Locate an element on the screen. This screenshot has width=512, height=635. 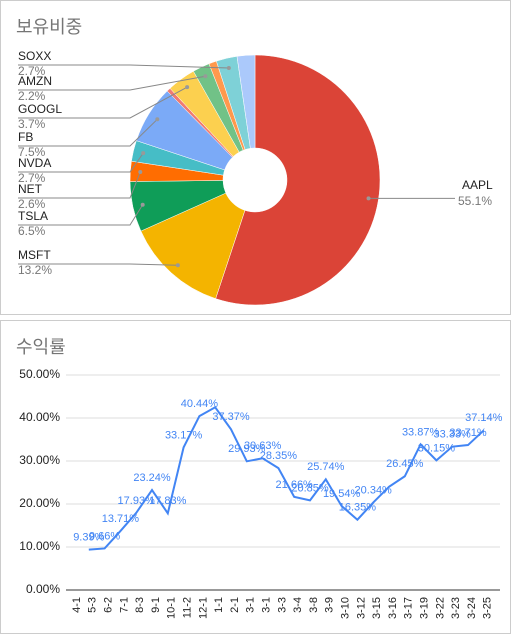
slice-label: GOOGL is located at coordinates (40, 109).